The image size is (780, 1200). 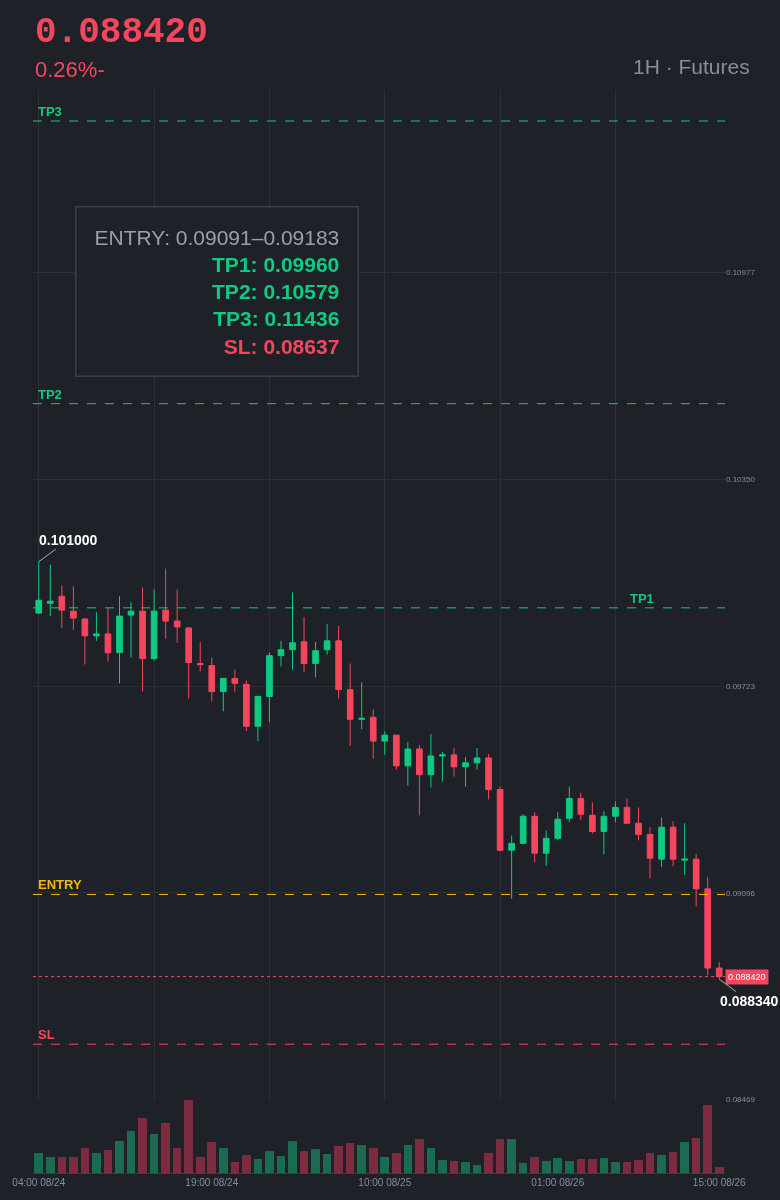 I want to click on x-tick-label: 19:00 08/24, so click(x=212, y=1182).